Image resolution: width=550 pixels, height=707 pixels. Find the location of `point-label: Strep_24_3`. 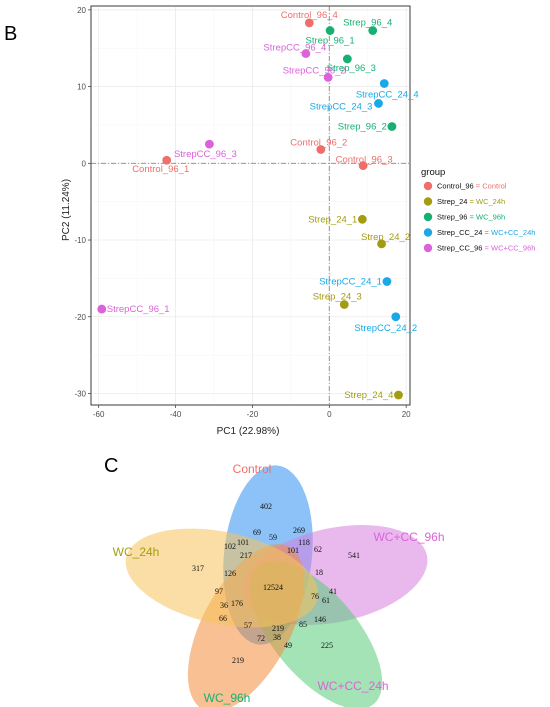

point-label: Strep_24_3 is located at coordinates (337, 296).